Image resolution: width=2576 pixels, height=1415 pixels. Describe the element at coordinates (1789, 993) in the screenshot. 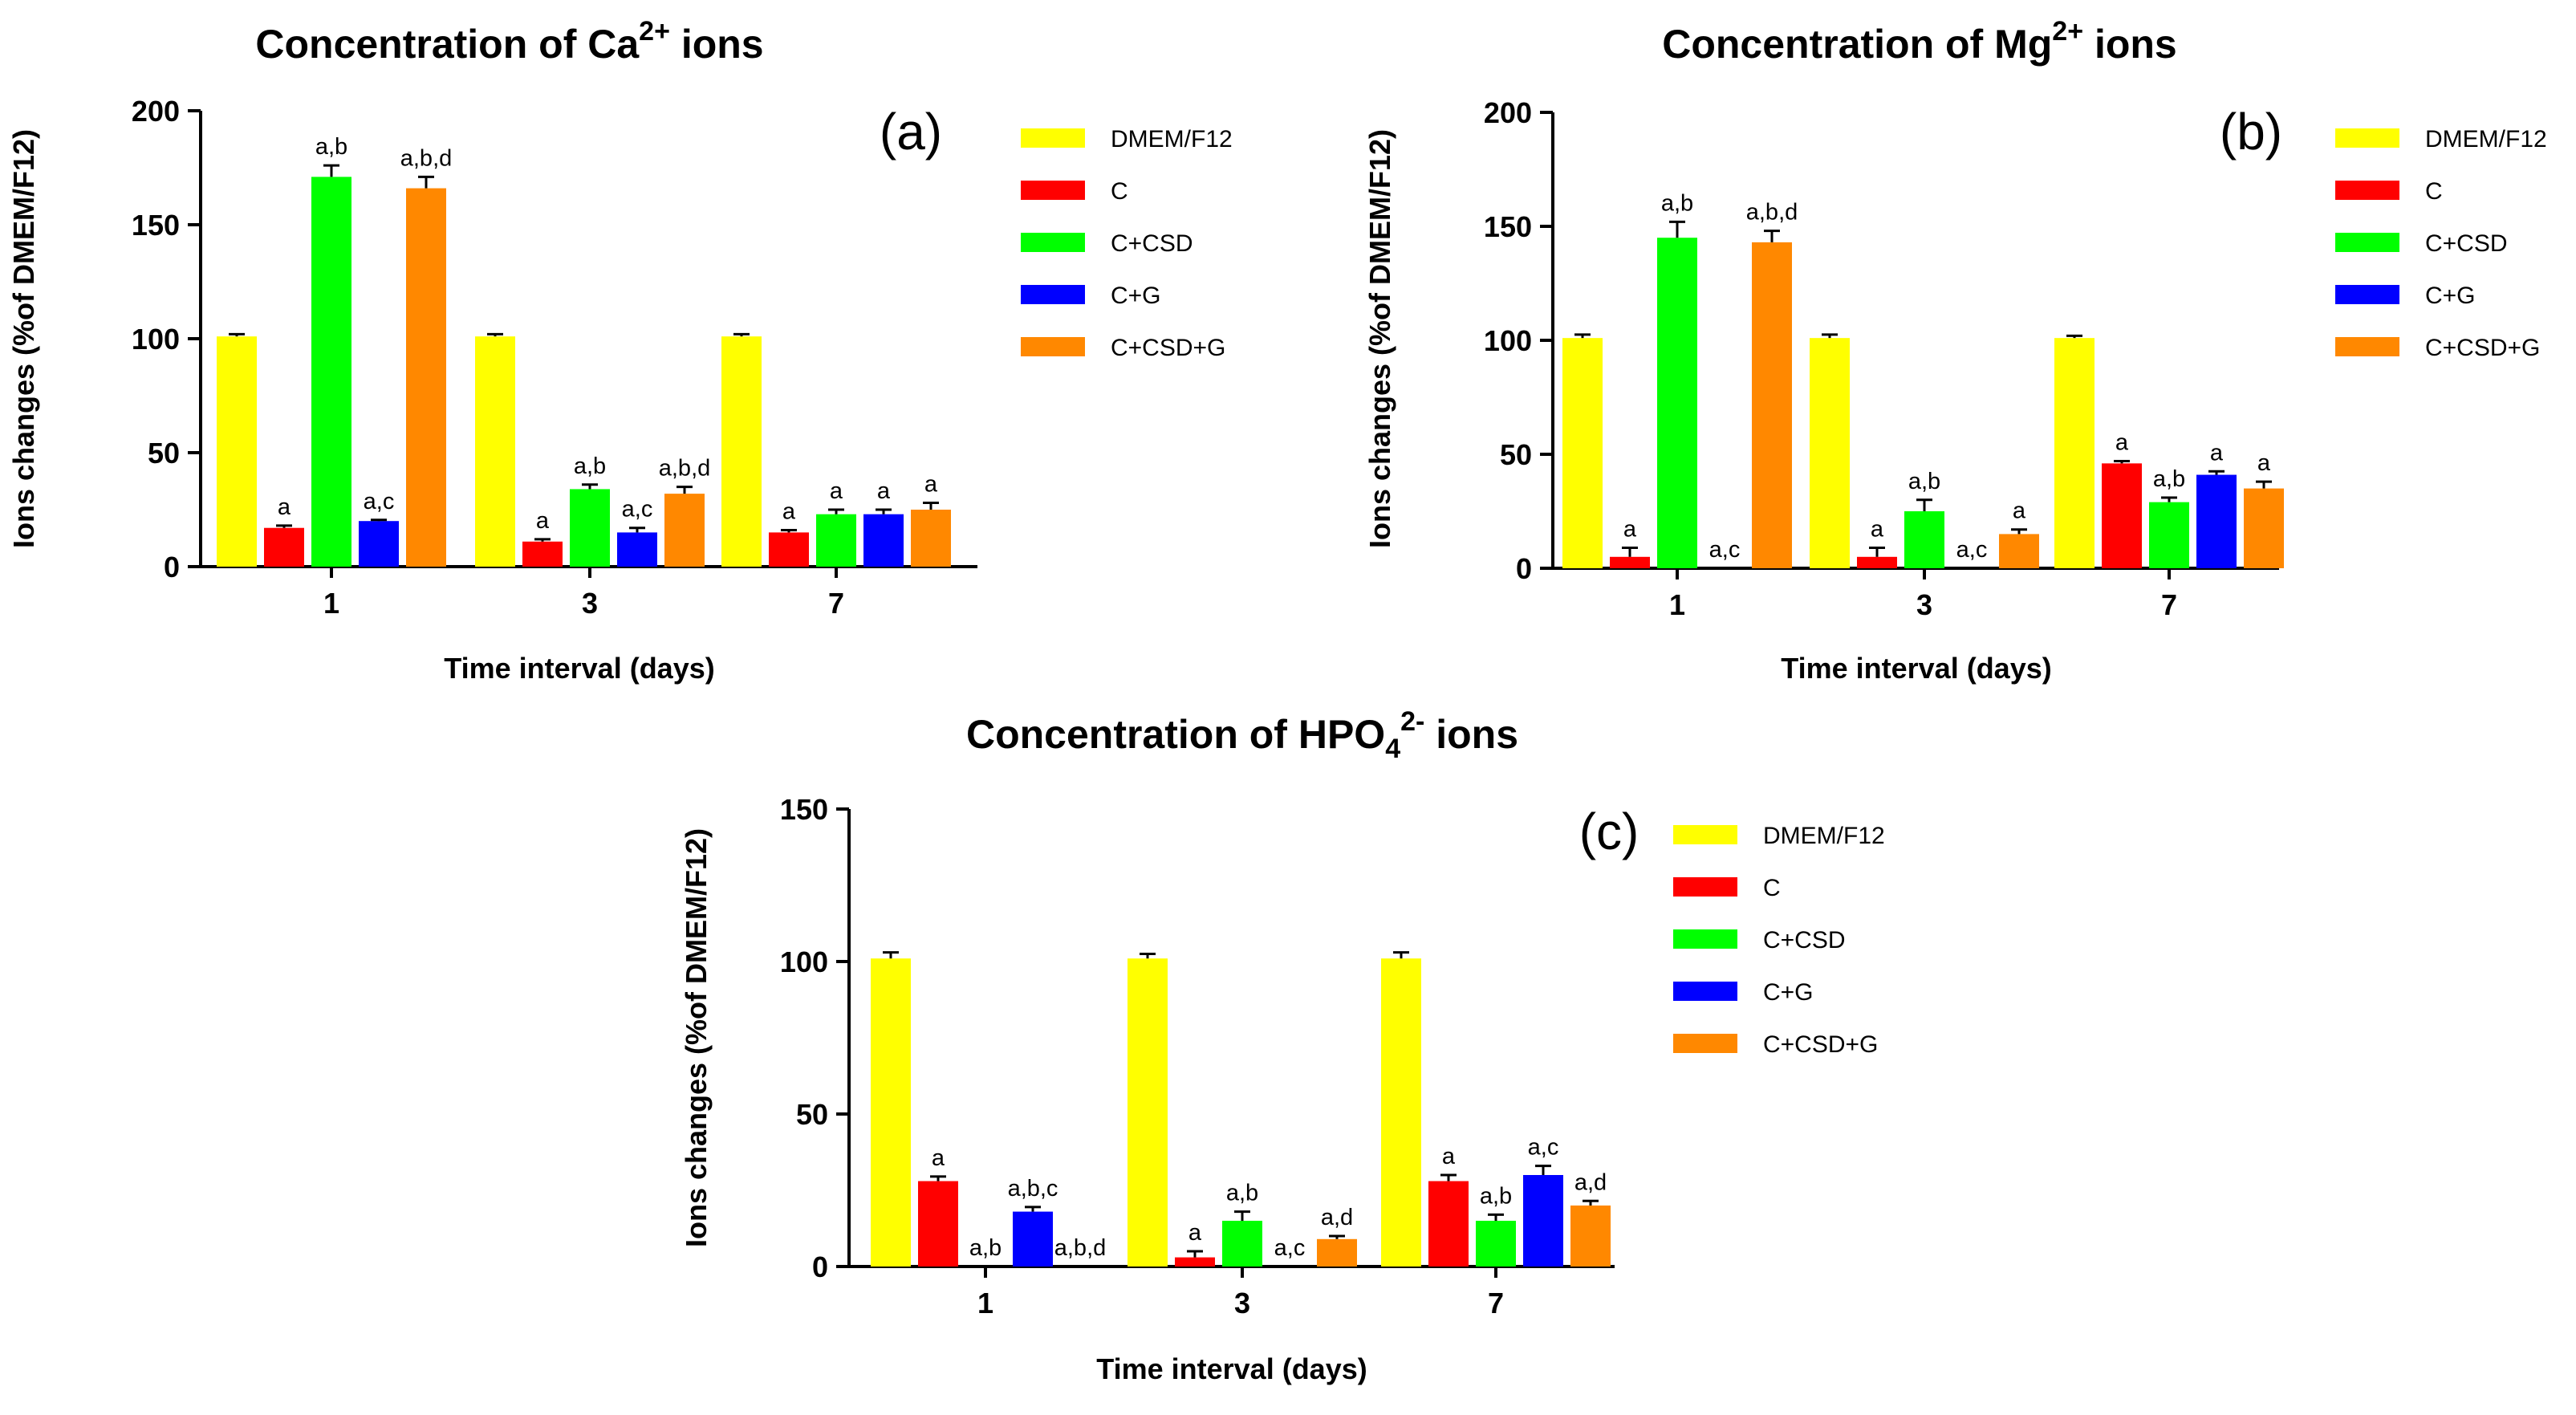

I see `legend-label: C+G` at that location.